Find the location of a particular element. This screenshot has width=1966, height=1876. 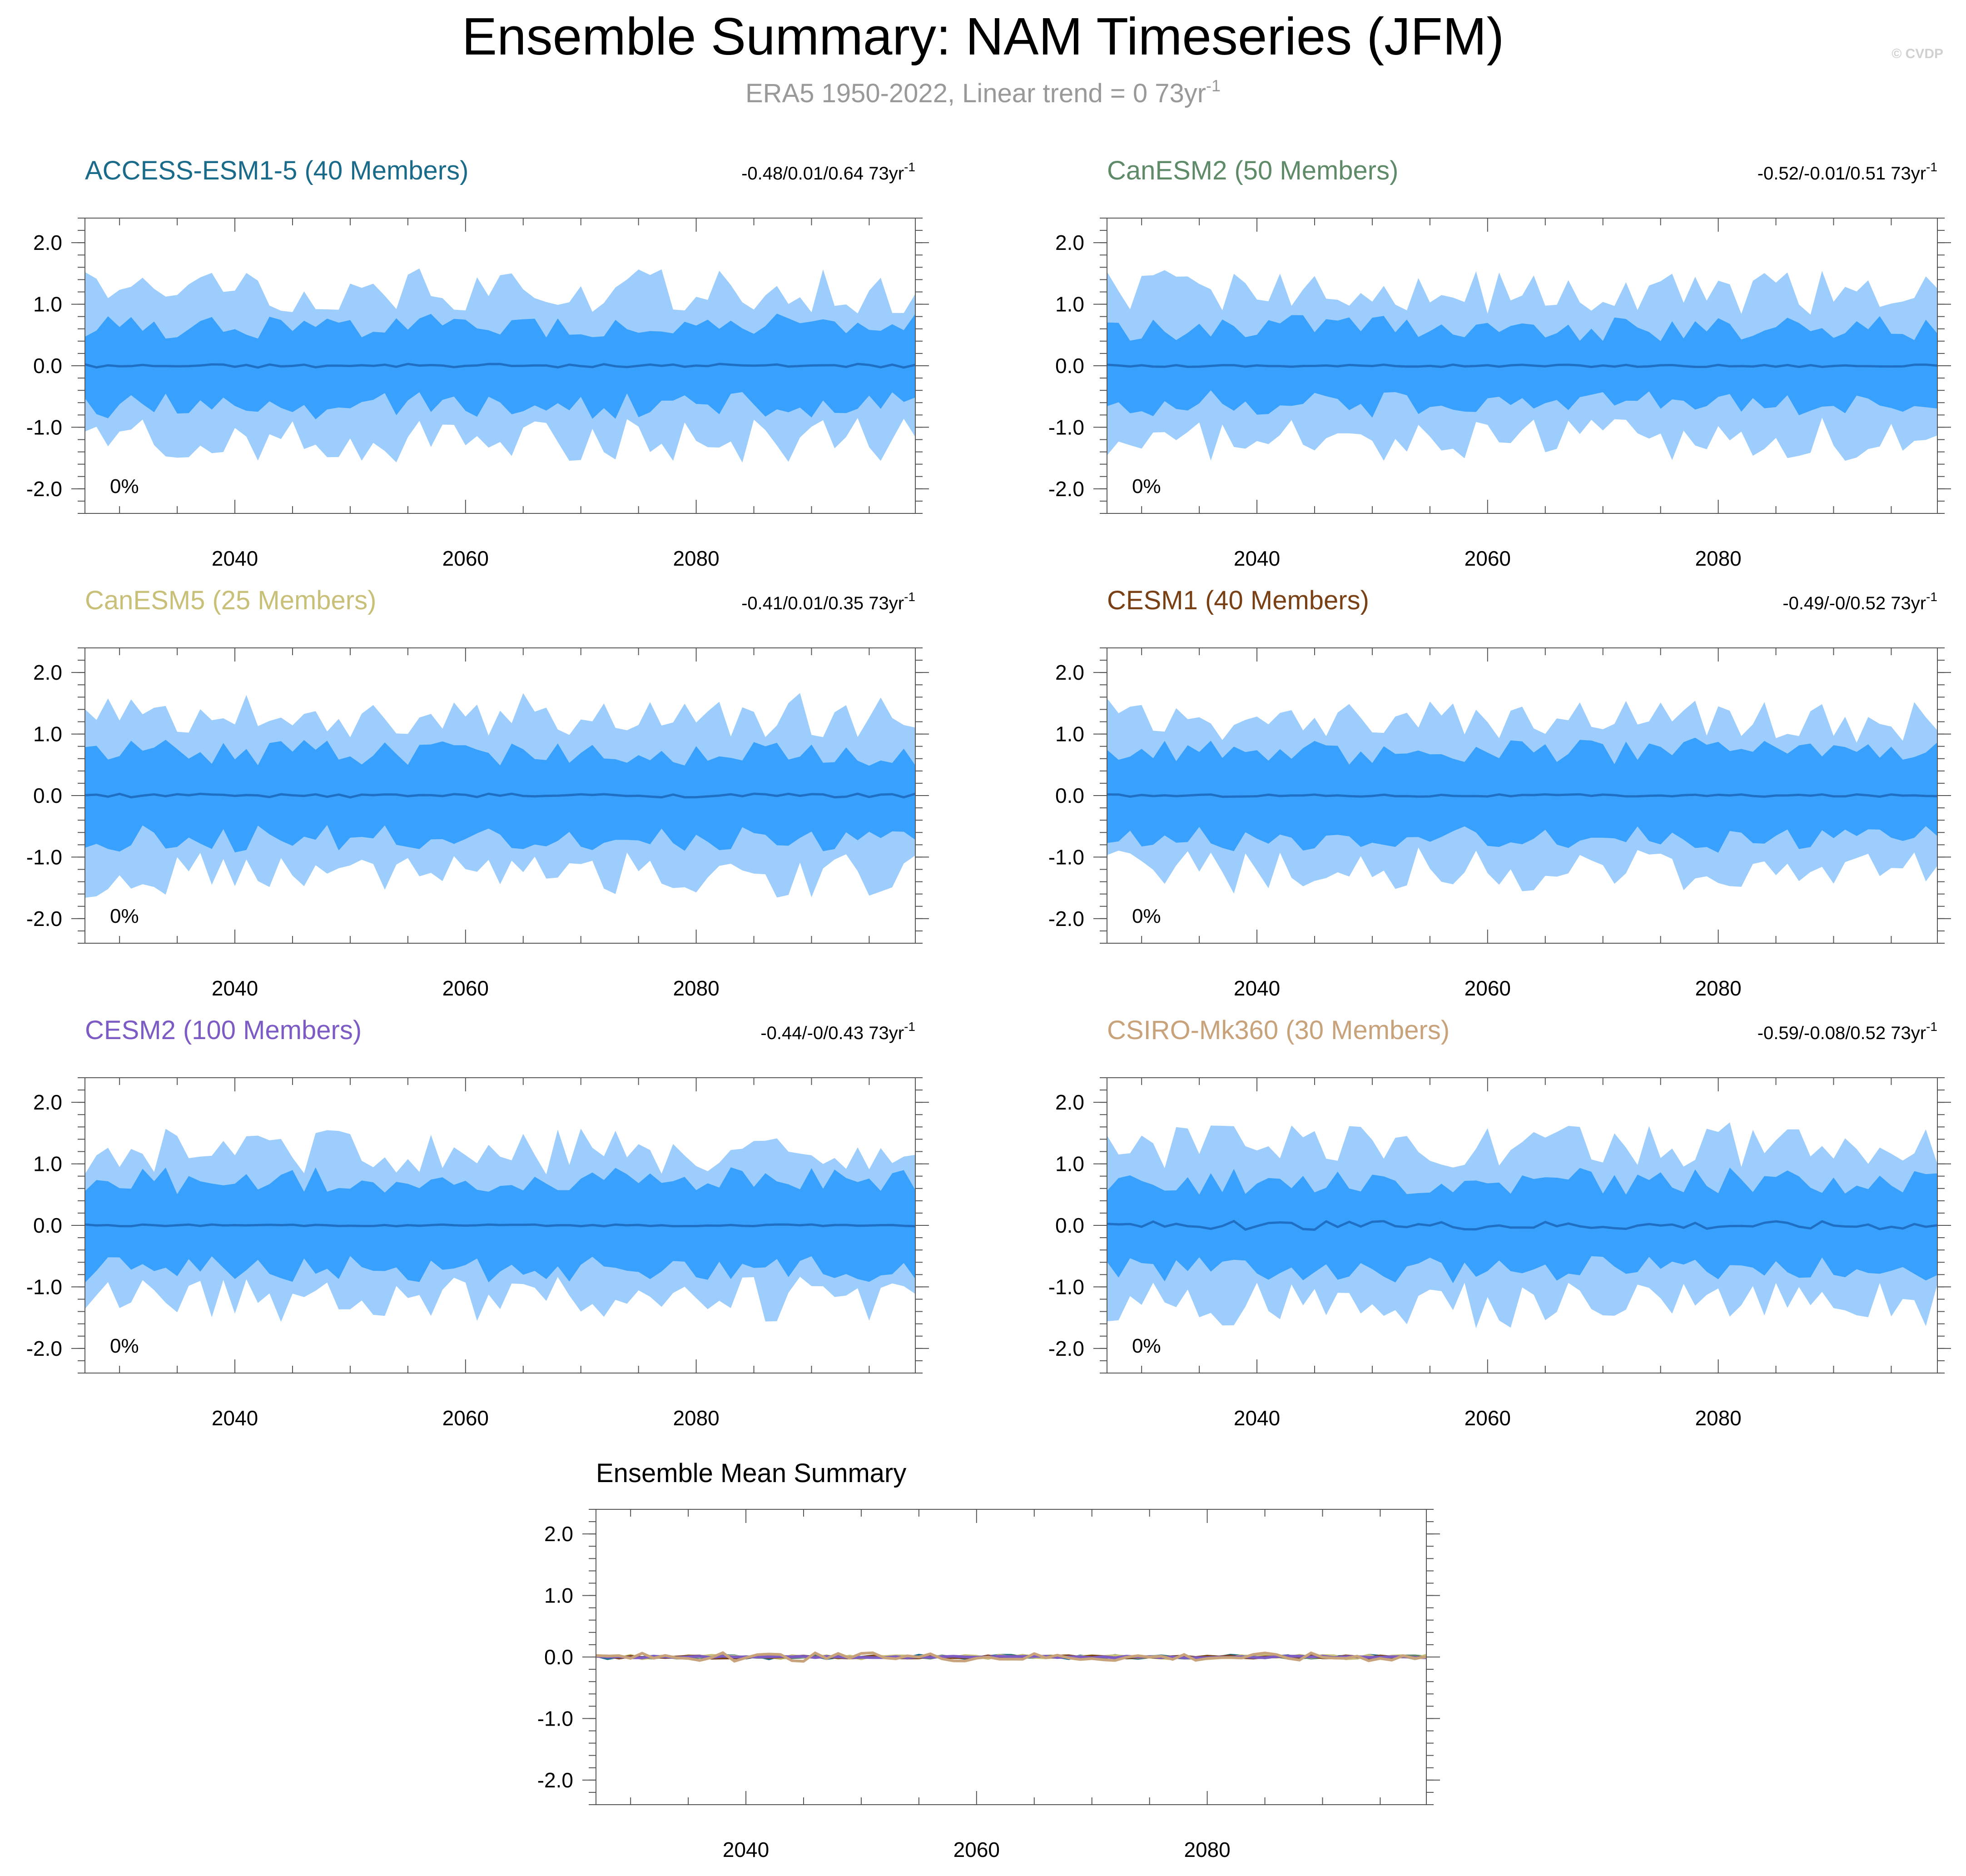

cvdp-credit: © CVDP is located at coordinates (1917, 54).